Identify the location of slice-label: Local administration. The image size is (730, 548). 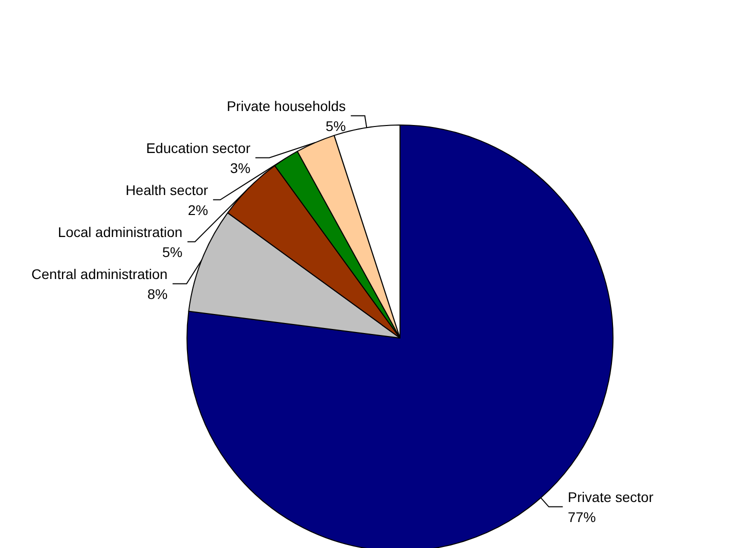
(120, 232).